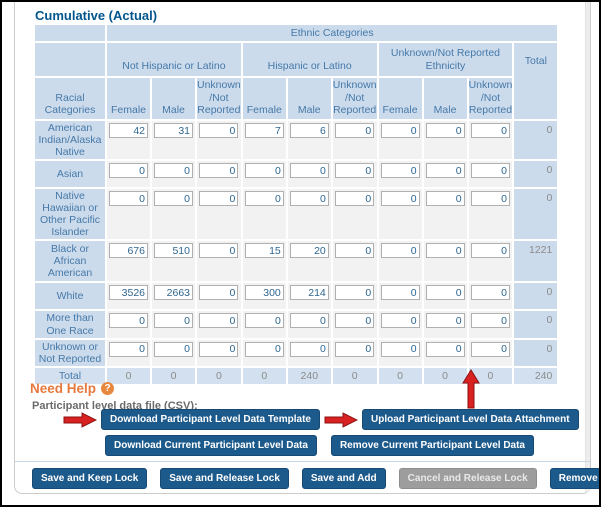 The height and width of the screenshot is (515, 605). Describe the element at coordinates (219, 98) in the screenshot. I see `col-header-unknown: Unknown /Not Reported` at that location.